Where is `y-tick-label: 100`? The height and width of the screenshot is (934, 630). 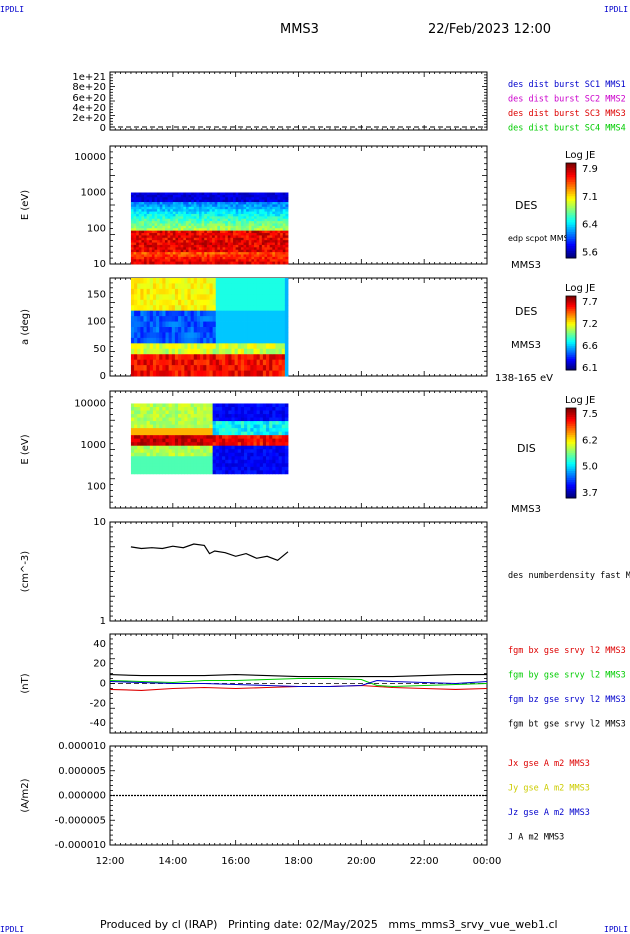
y-tick-label: 100 is located at coordinates (96, 228).